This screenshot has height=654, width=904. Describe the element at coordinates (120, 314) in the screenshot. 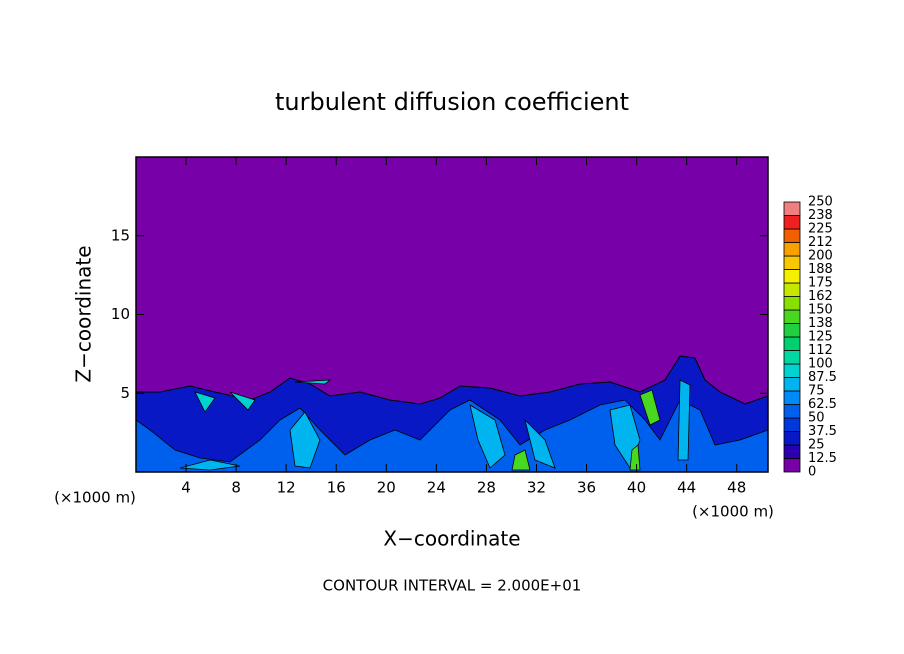

I see `y-tick-label: 10` at that location.